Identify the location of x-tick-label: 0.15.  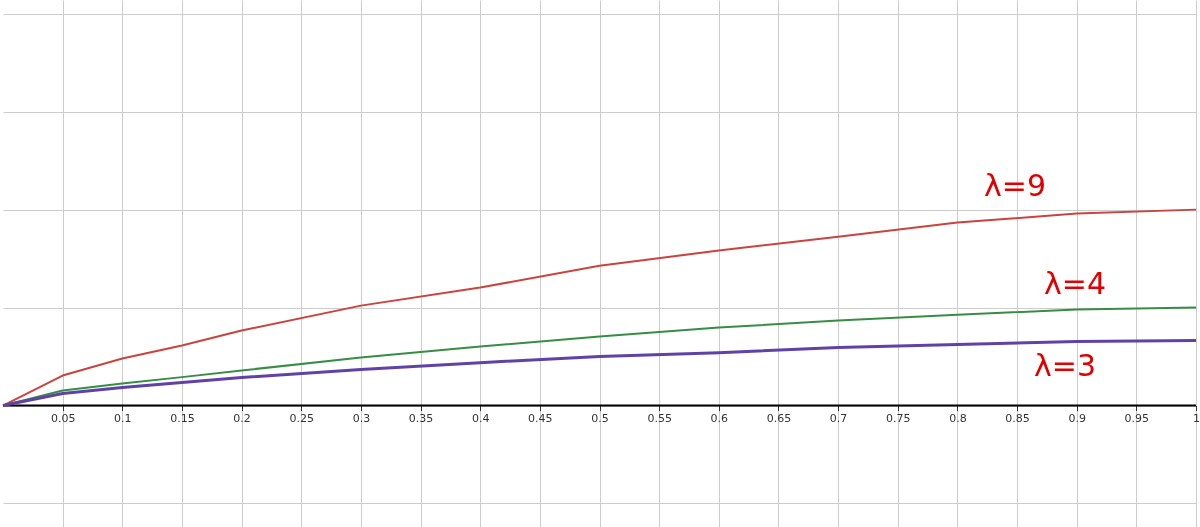
(182, 419).